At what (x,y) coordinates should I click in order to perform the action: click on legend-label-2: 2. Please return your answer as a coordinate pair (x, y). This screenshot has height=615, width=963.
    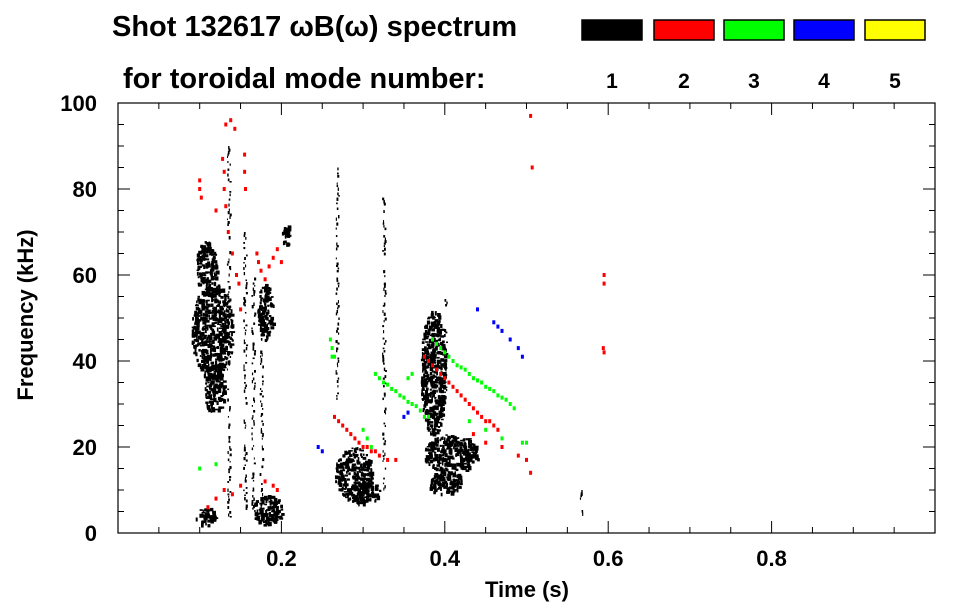
    Looking at the image, I should click on (684, 81).